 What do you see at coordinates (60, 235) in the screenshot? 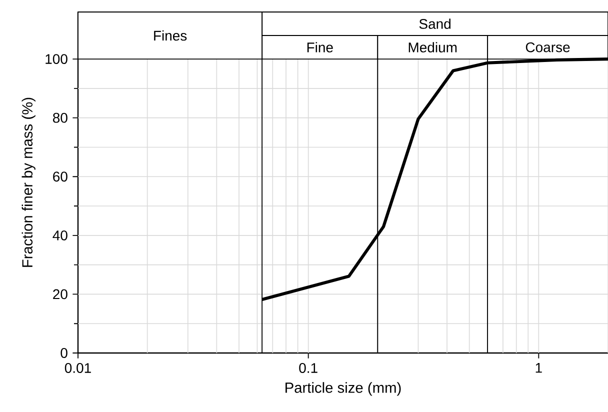
I see `y-tick-label: 40` at bounding box center [60, 235].